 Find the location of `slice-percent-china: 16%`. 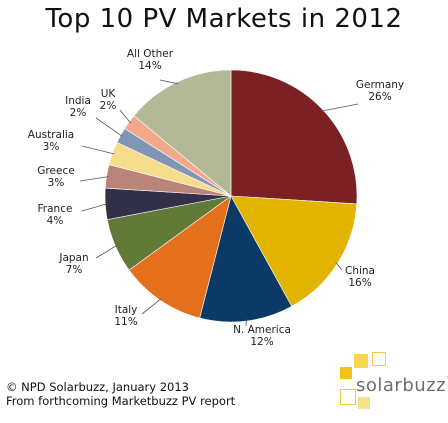

slice-percent-china: 16% is located at coordinates (359, 283).